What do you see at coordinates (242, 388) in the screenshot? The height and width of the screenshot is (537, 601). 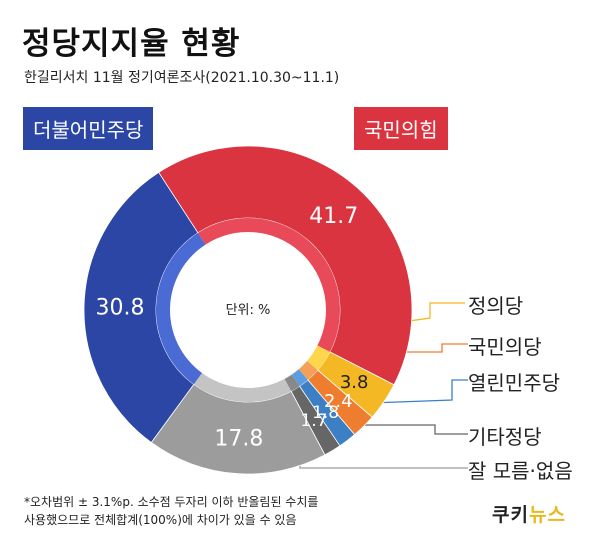 I see `slice-inner-jal-moreum` at bounding box center [242, 388].